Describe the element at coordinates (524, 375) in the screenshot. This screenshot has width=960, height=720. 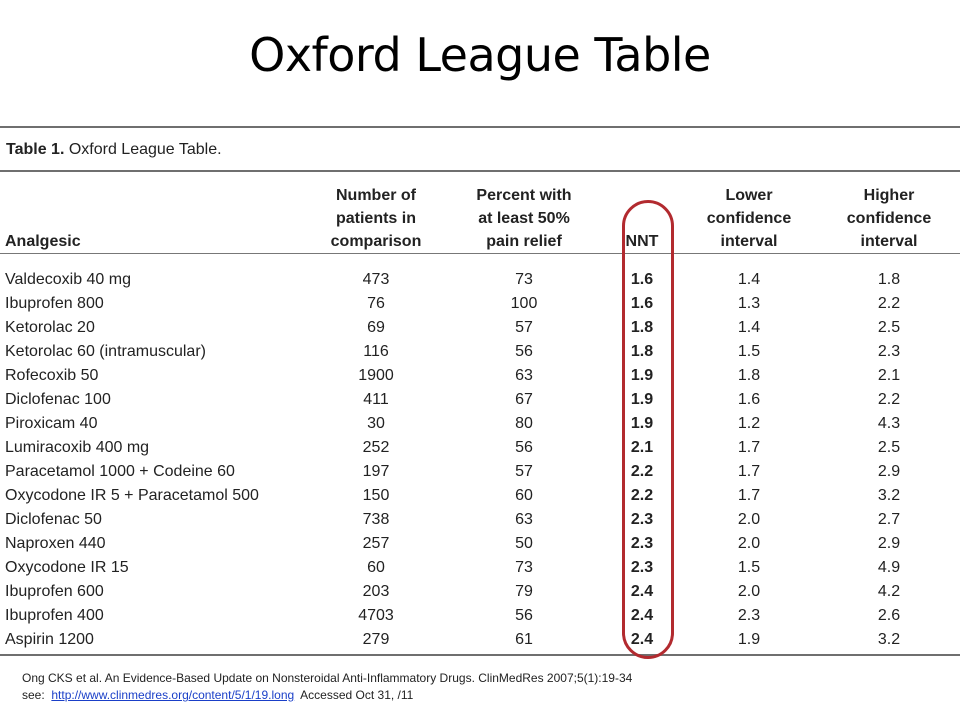
I see `cell-percent: 63` at that location.